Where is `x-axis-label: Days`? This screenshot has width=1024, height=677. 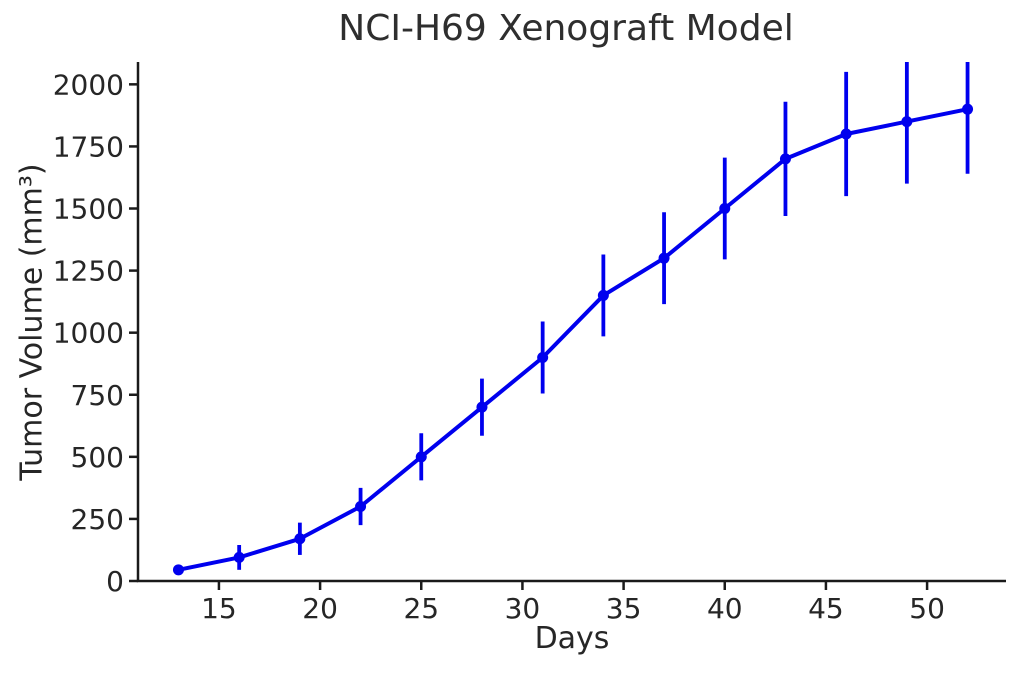 x-axis-label: Days is located at coordinates (572, 638).